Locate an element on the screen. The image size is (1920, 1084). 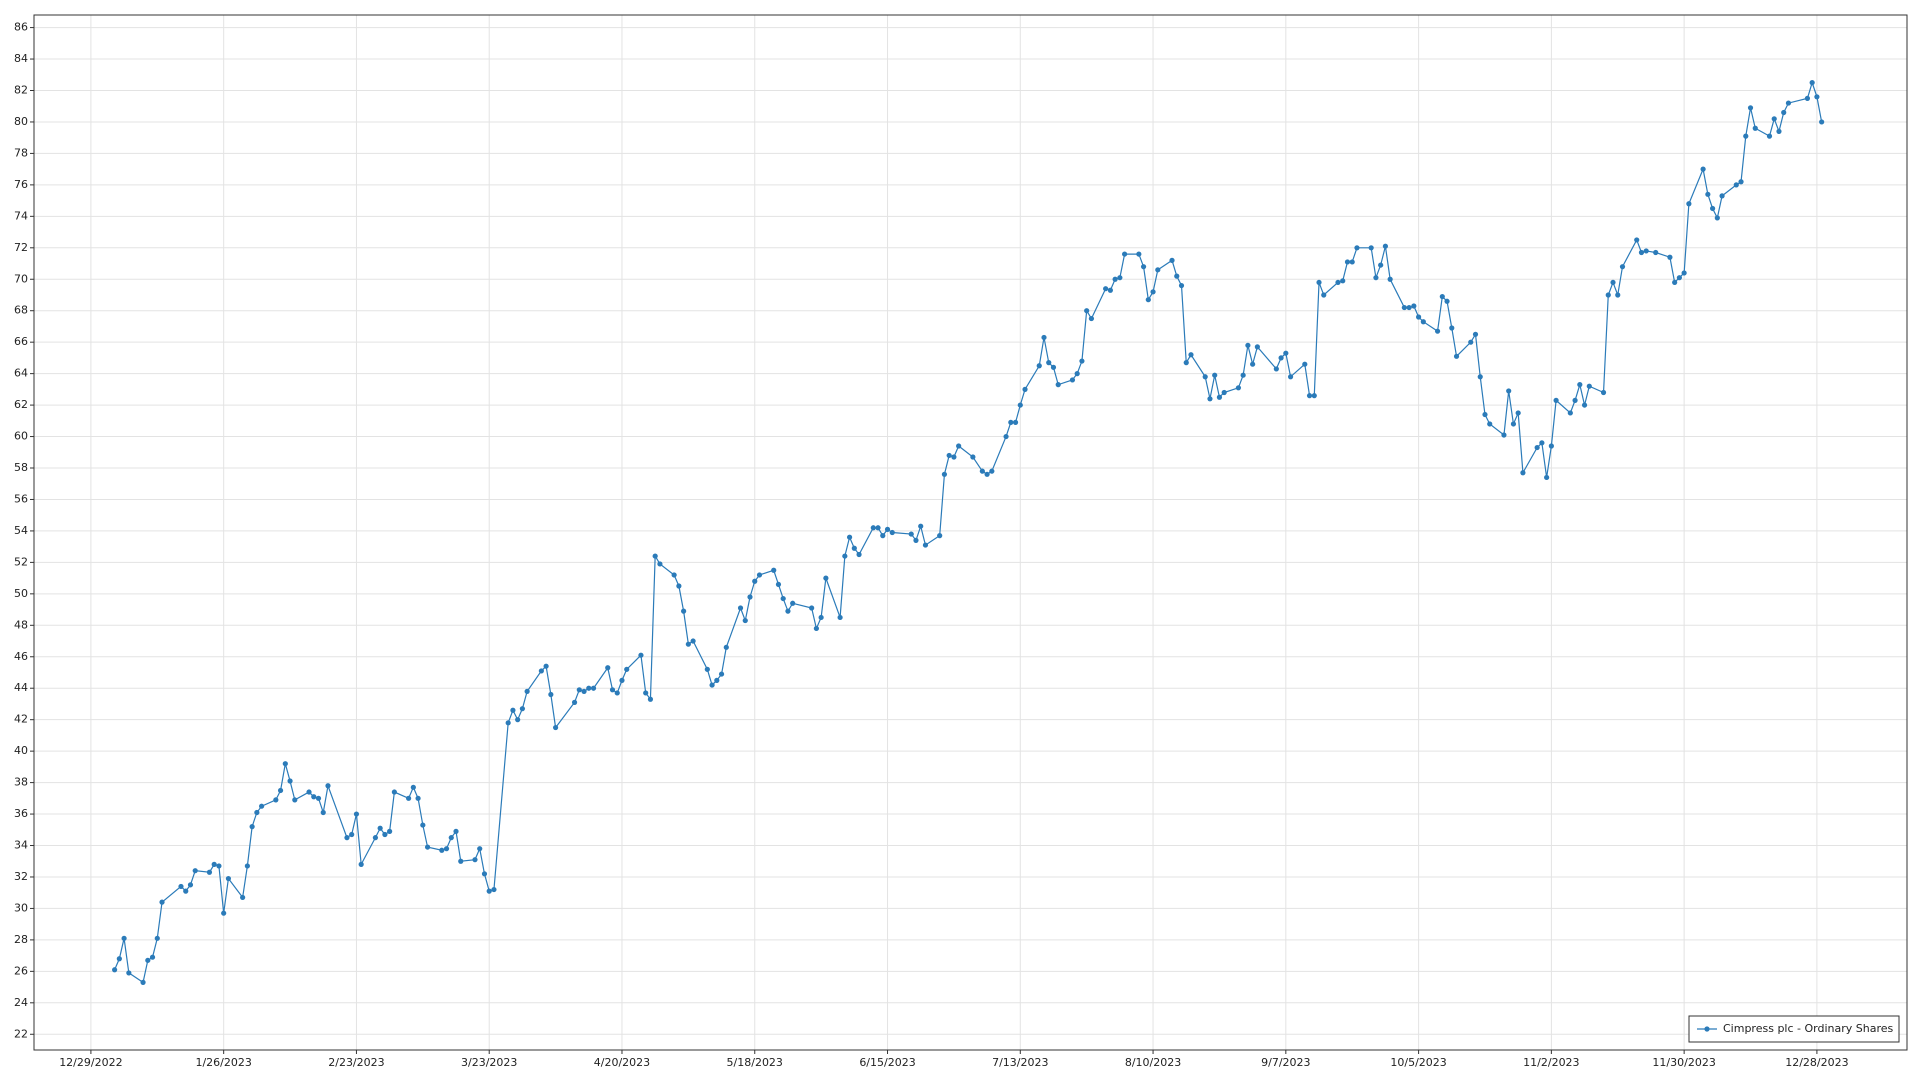
y-tick-label: 80 is located at coordinates (21, 121).